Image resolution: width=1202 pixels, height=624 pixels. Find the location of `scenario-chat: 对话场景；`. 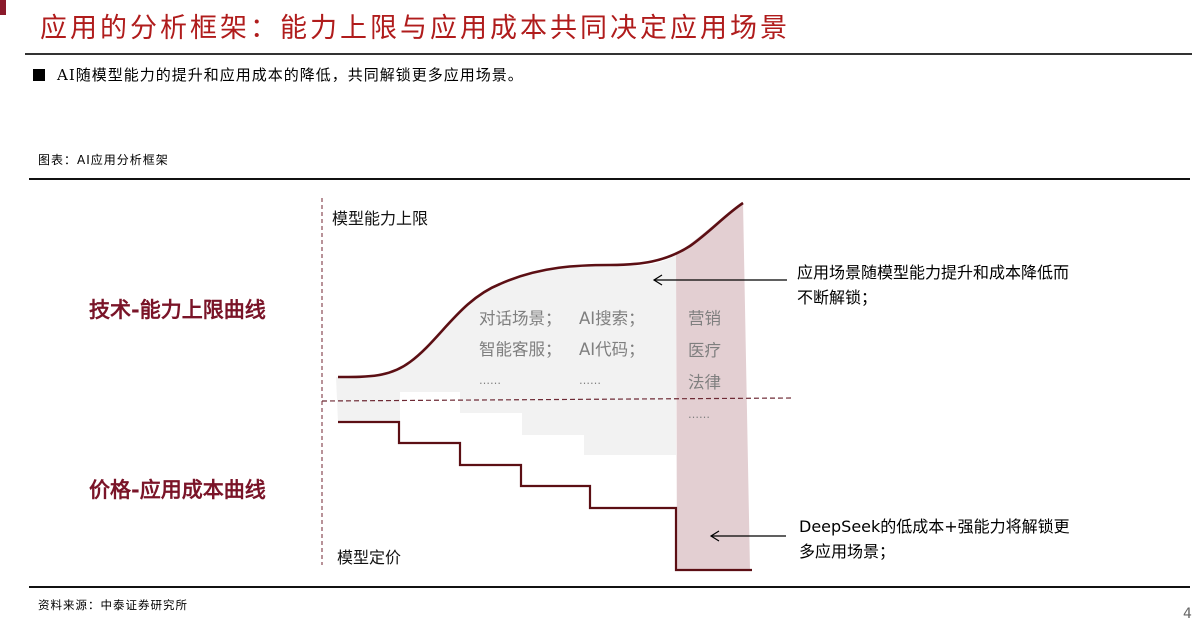

scenario-chat: 对话场景； is located at coordinates (520, 318).